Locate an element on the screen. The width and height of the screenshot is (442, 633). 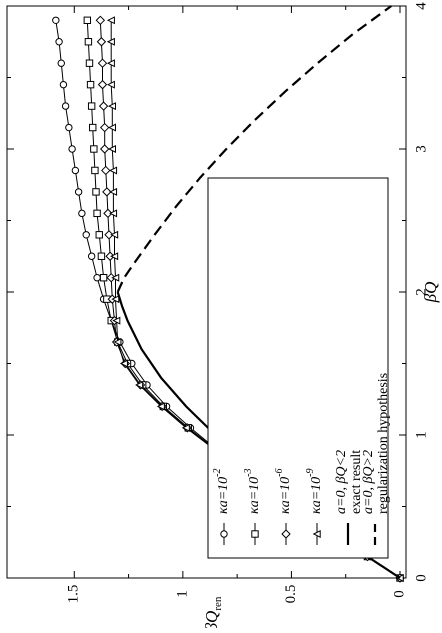
legend-entry-3: κa=10-9 is located at coordinates (314, 506).